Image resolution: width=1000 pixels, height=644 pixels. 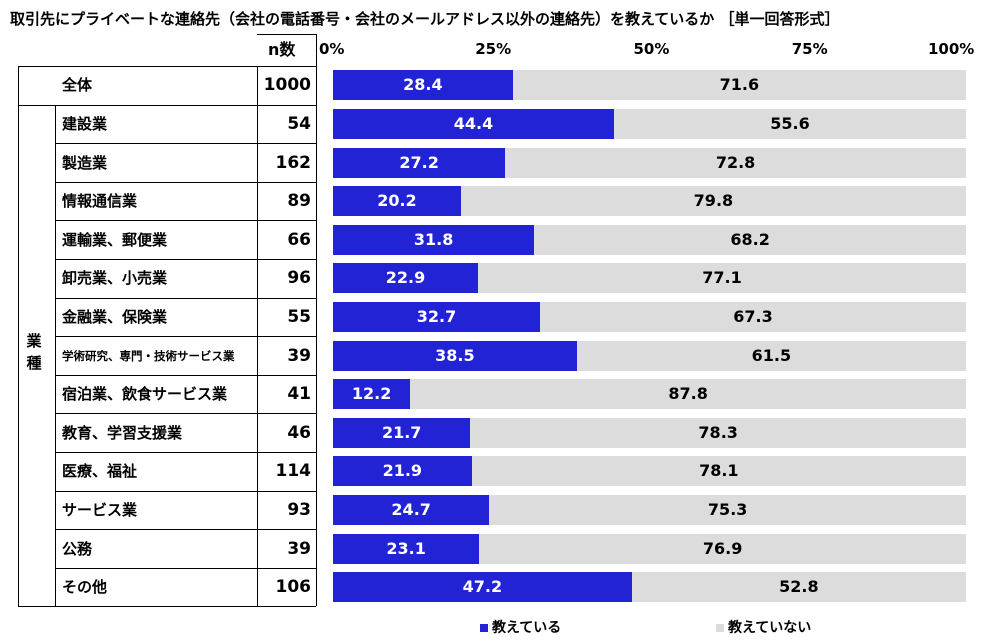 I want to click on data-label: 21.7, so click(x=401, y=432).